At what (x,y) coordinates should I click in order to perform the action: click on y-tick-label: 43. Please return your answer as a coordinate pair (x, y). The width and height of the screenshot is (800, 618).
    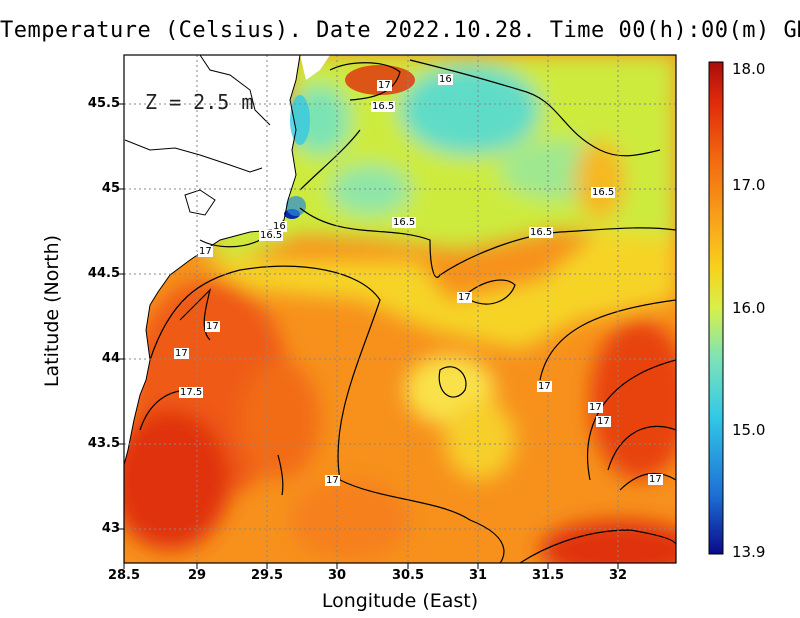
    Looking at the image, I should click on (110, 528).